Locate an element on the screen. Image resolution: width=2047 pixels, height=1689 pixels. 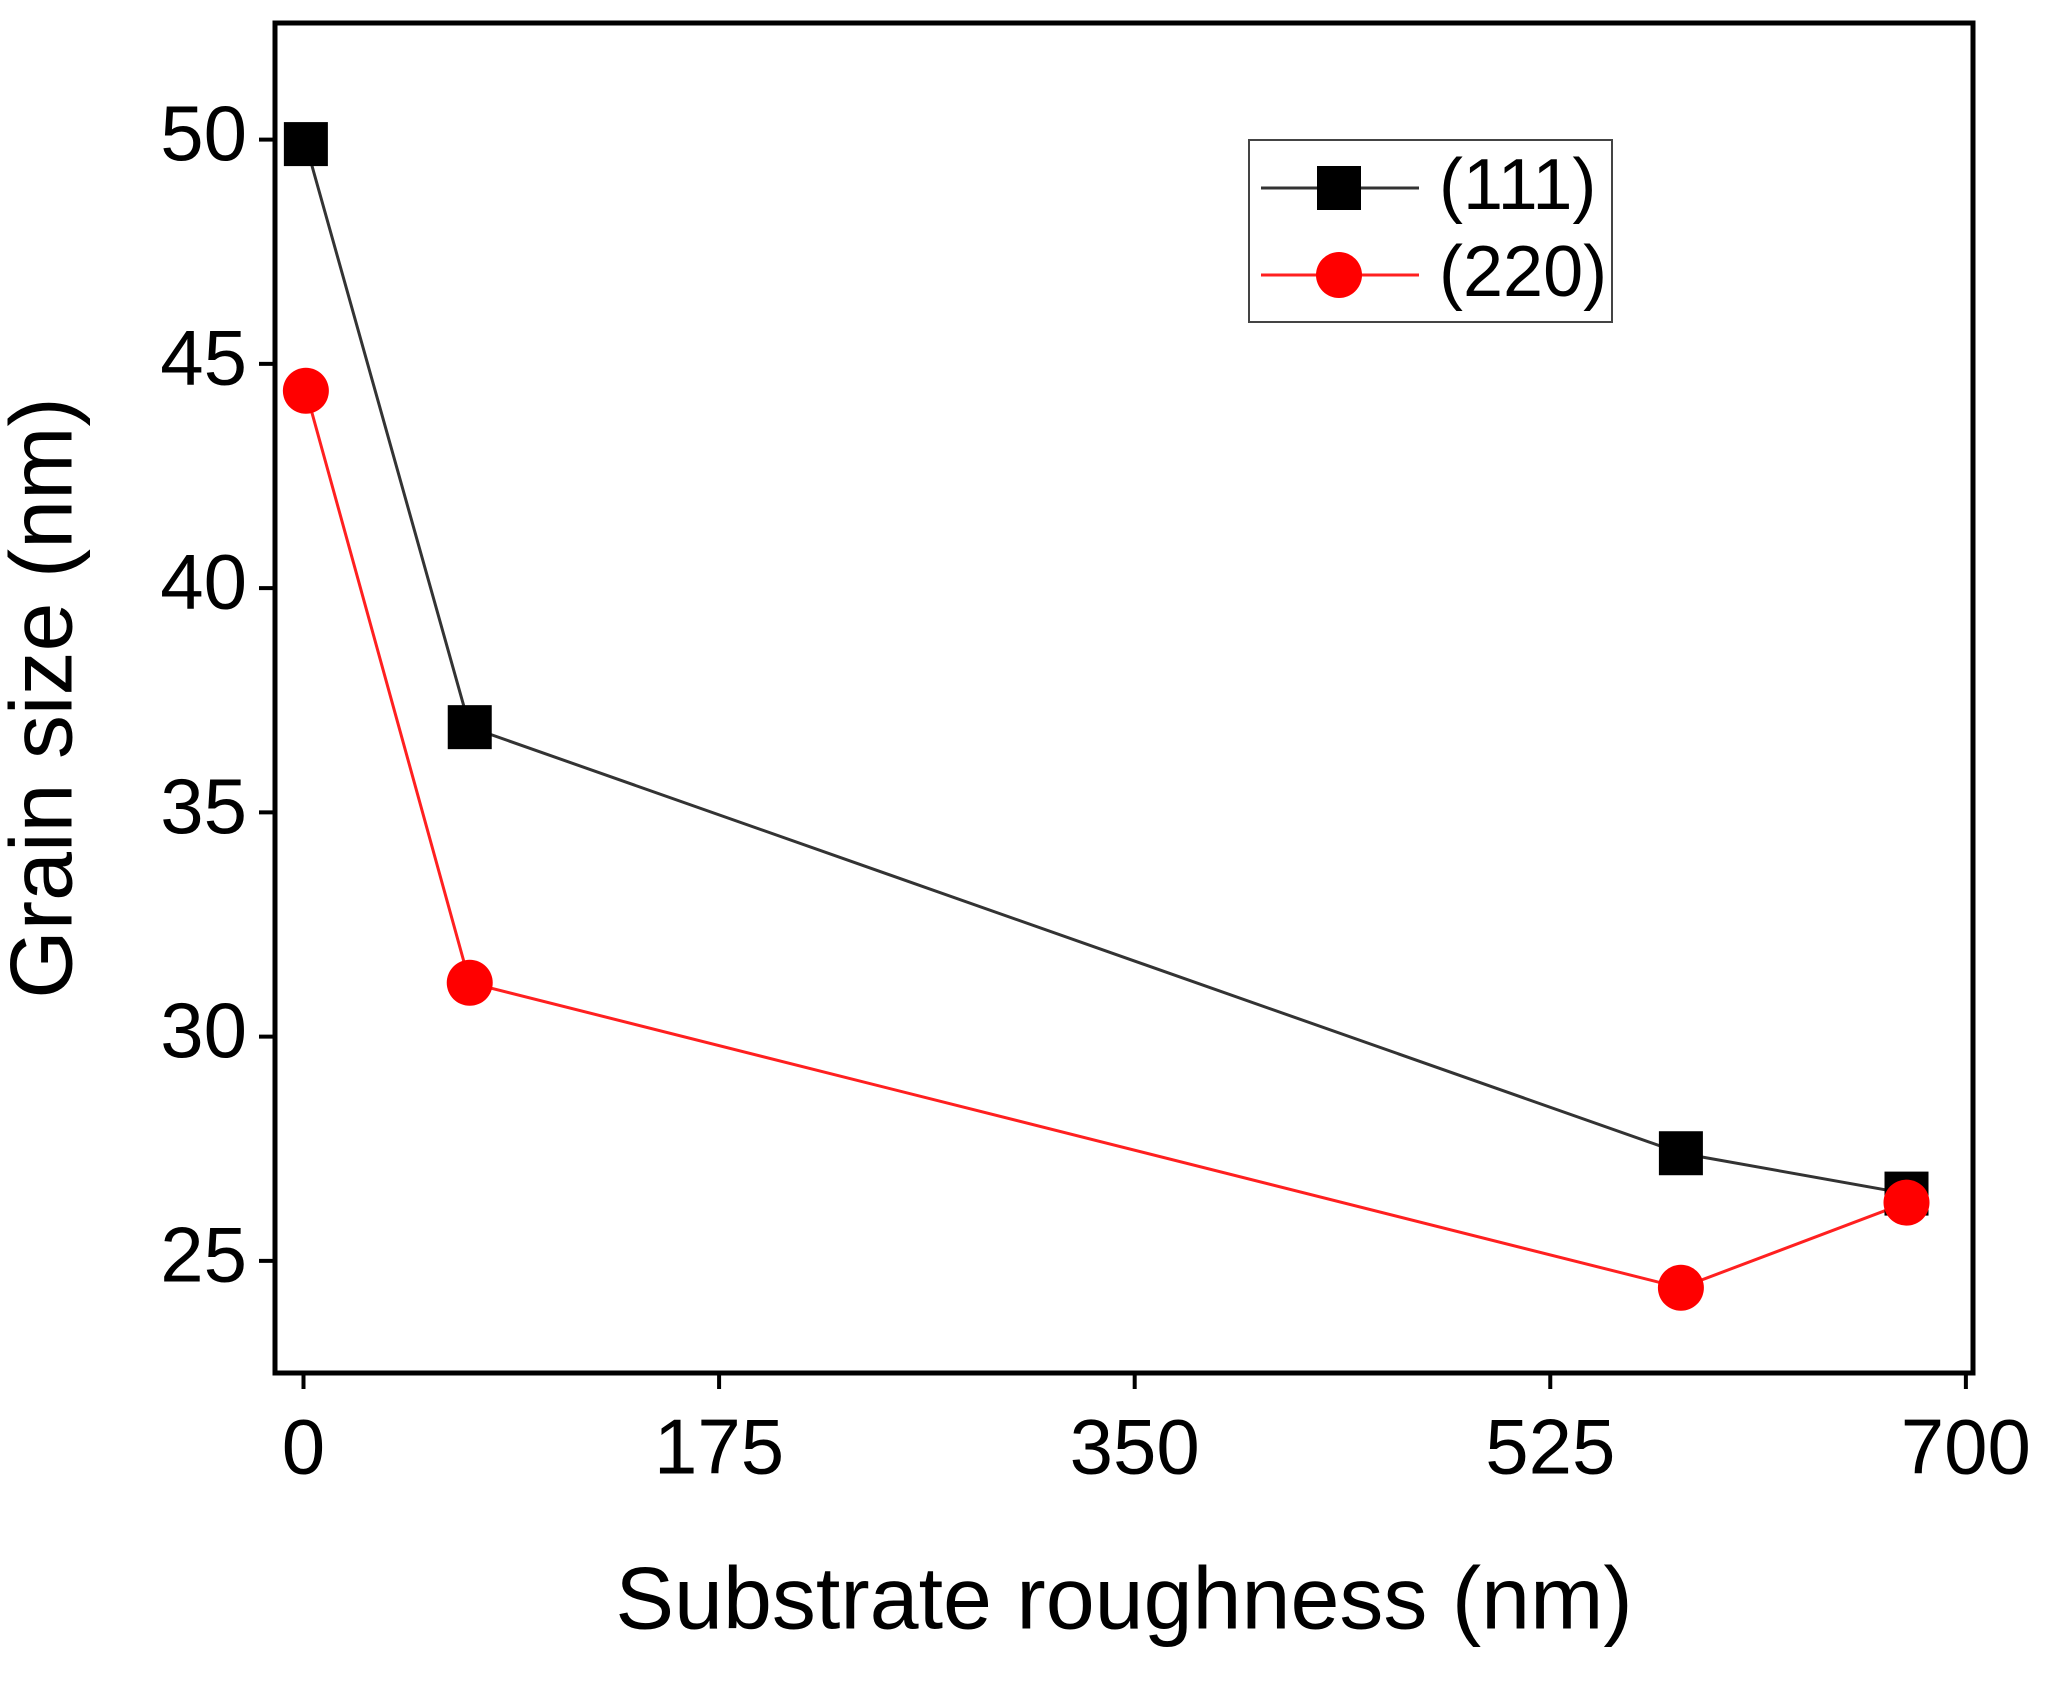
y-tick-label: 50 is located at coordinates (203, 133).